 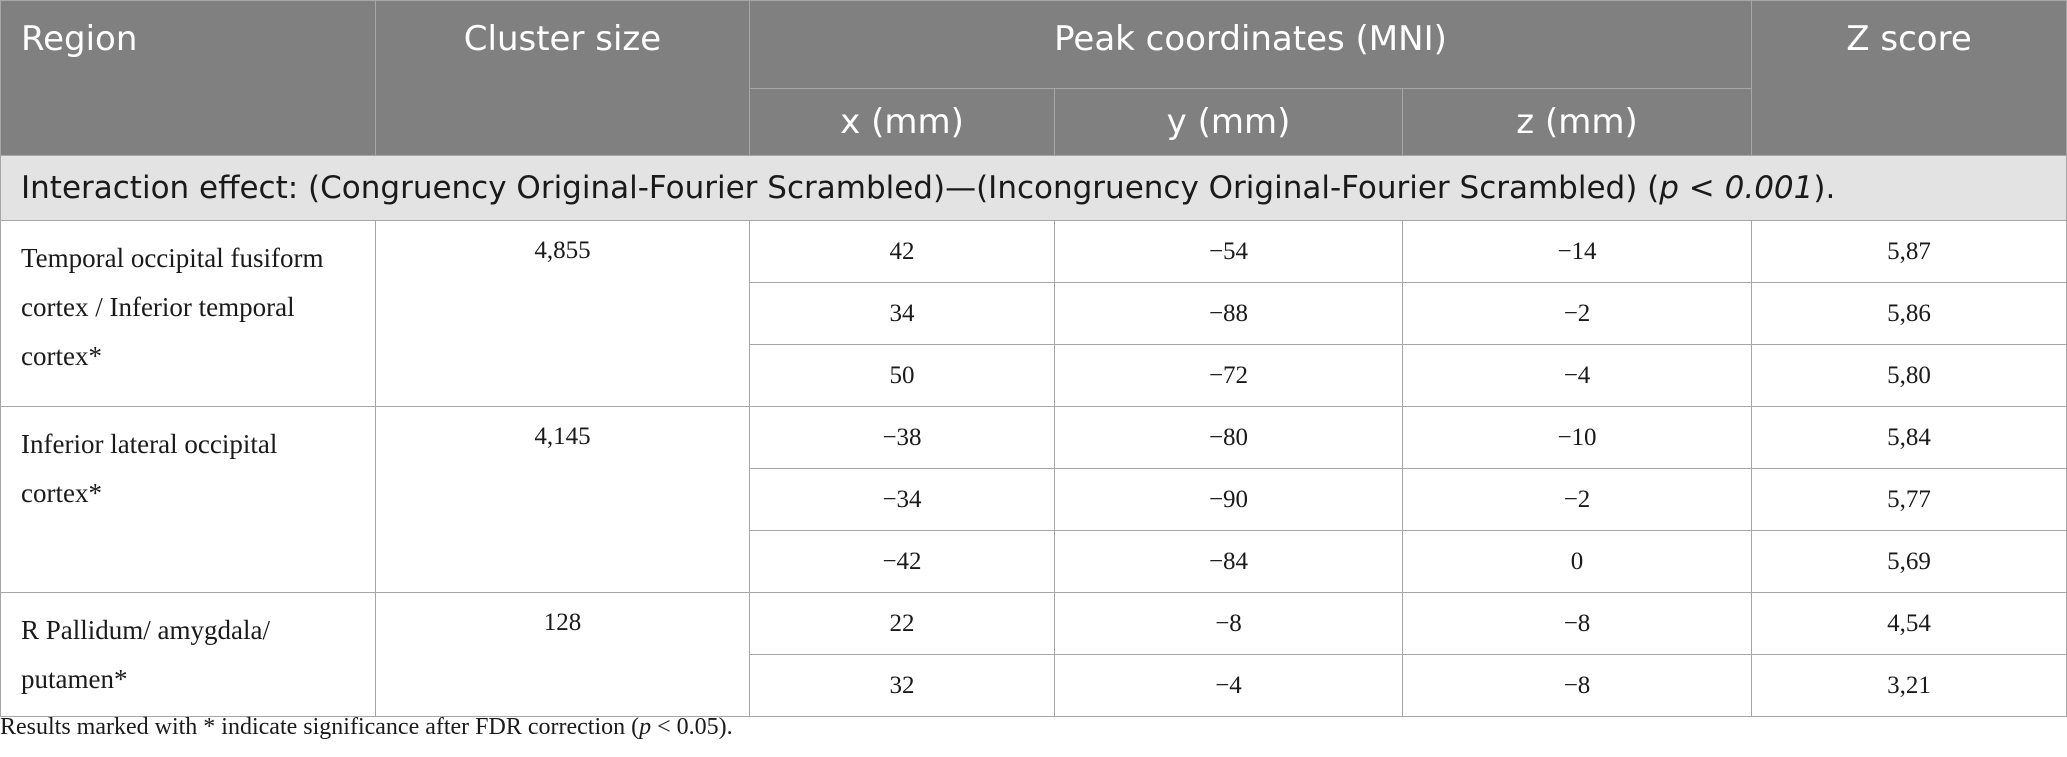 What do you see at coordinates (902, 685) in the screenshot?
I see `cell-x: 32` at bounding box center [902, 685].